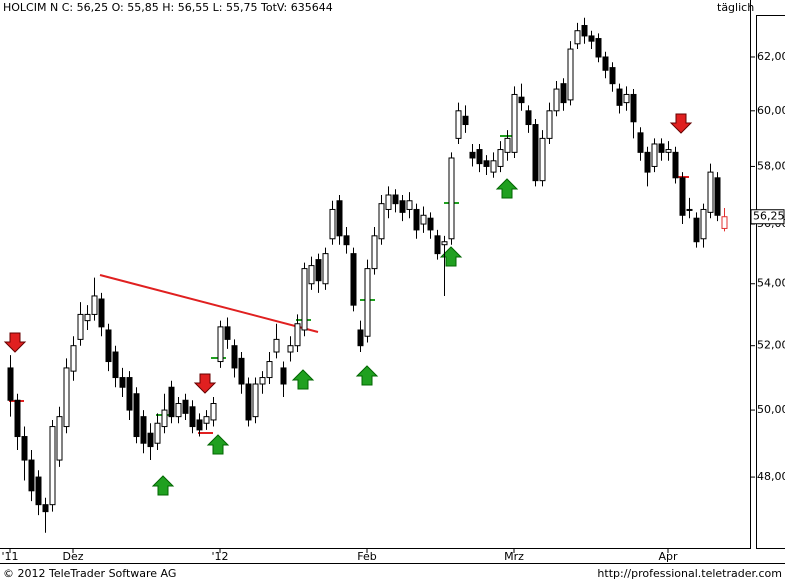 The height and width of the screenshot is (583, 785). I want to click on footer-right: http://professional.teletrader.com, so click(689, 573).